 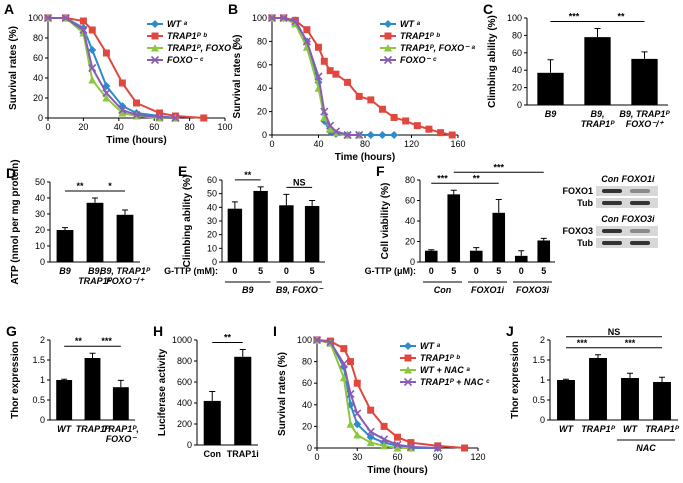 What do you see at coordinates (83, 127) in the screenshot?
I see `x-tick-label: 20` at bounding box center [83, 127].